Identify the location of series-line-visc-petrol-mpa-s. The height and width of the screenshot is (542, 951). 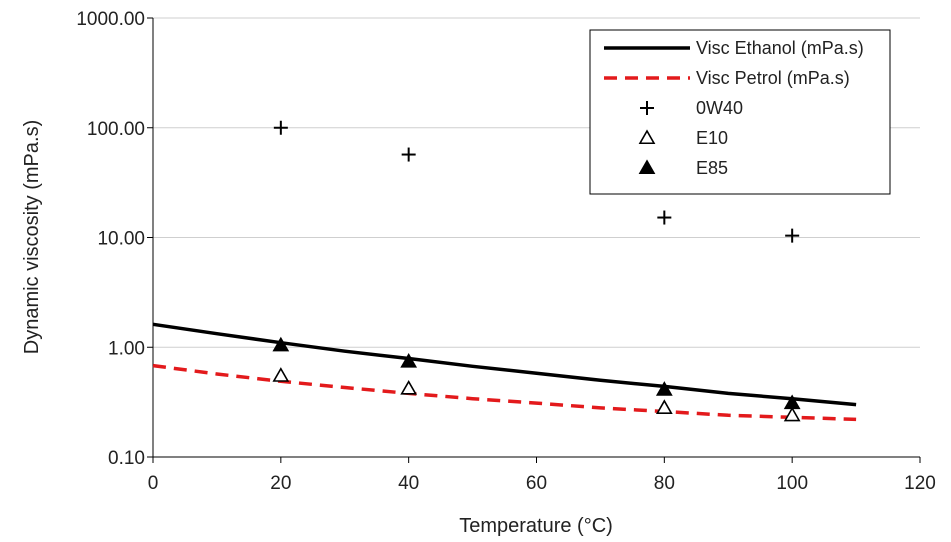
(504, 392).